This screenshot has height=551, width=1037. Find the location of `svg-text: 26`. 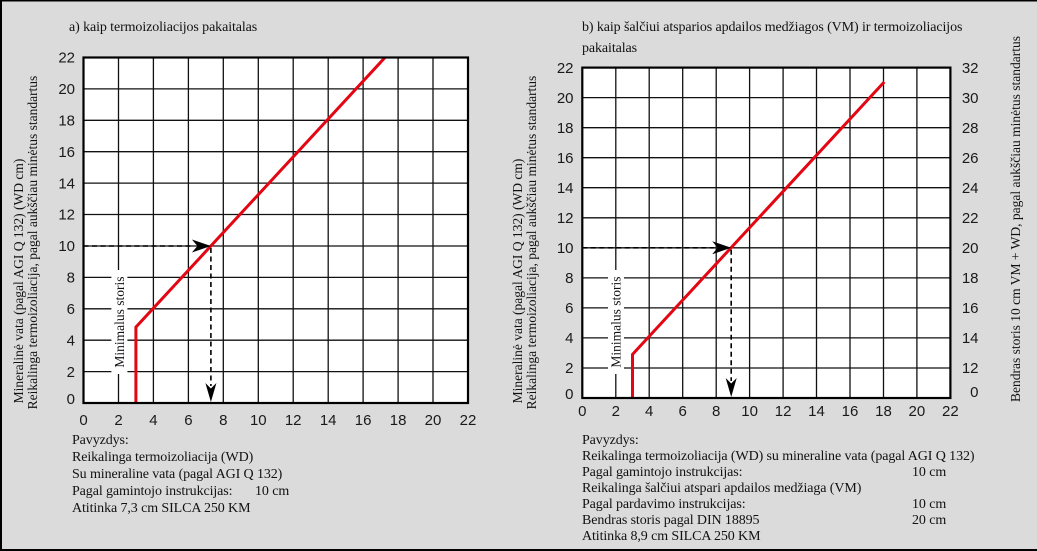

svg-text: 26 is located at coordinates (970, 158).